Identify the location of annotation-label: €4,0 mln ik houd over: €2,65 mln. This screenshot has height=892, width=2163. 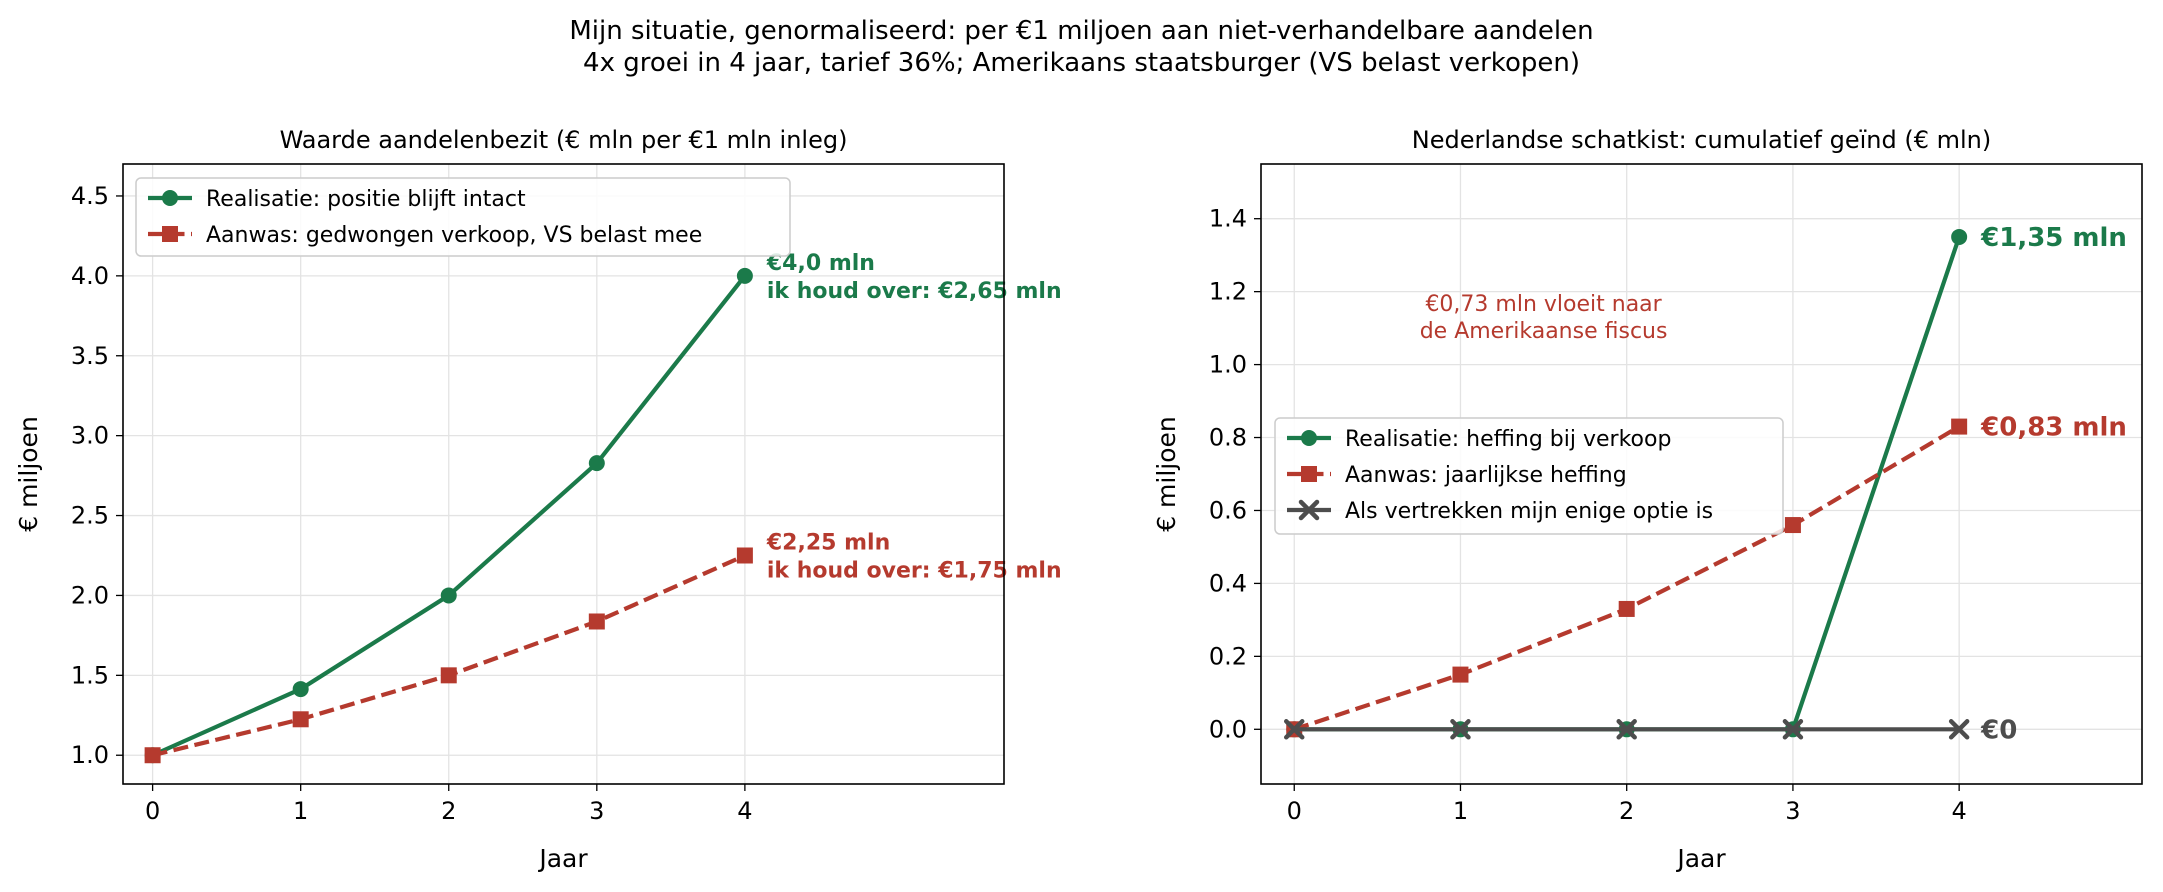
(914, 277).